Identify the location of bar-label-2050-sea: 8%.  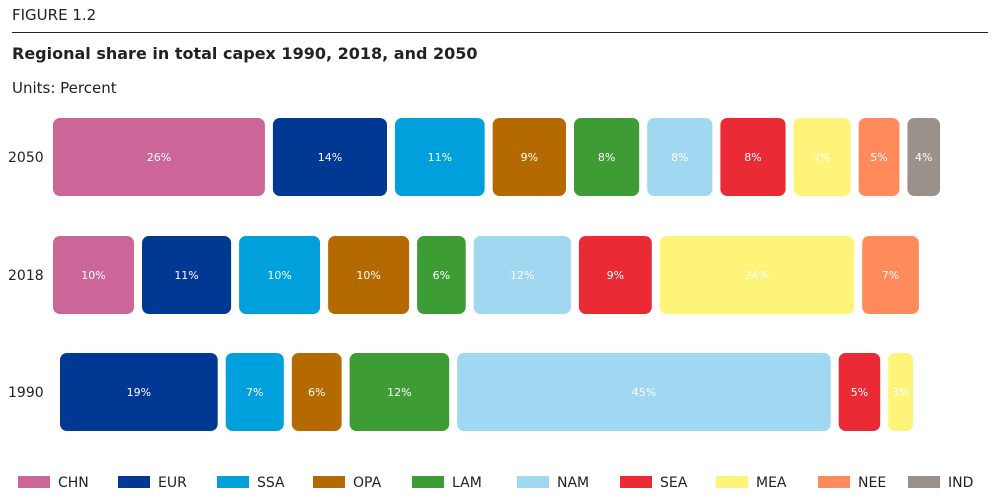
(752, 157).